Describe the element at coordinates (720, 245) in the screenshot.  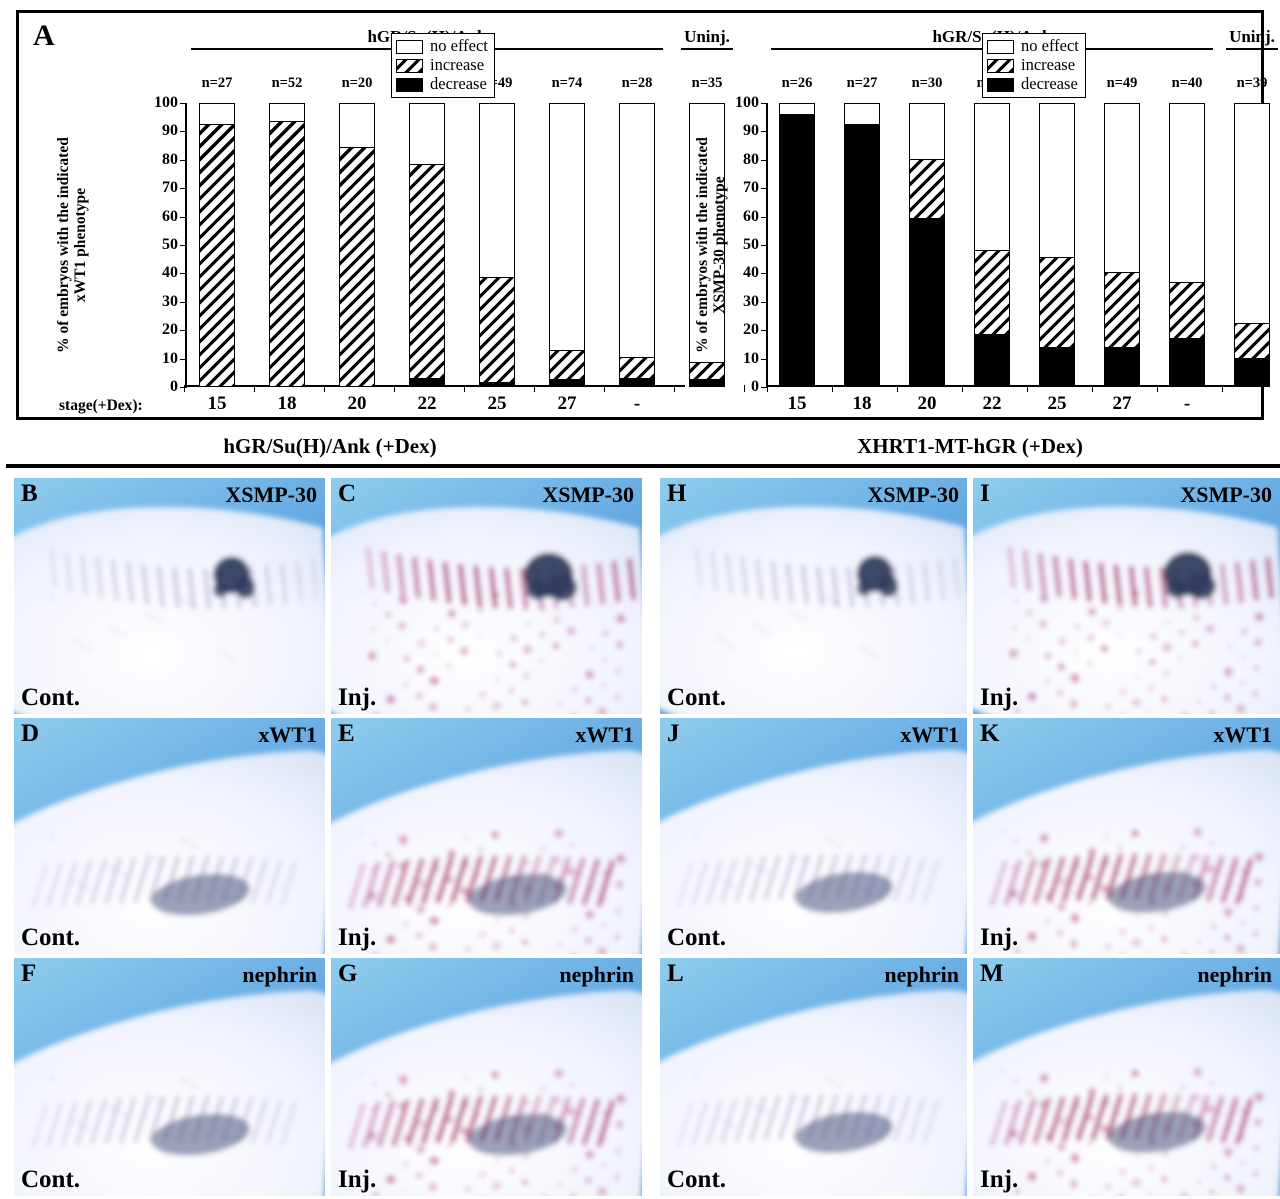
I see `y-axis-label-line2: XSMP-30 phenotype` at that location.